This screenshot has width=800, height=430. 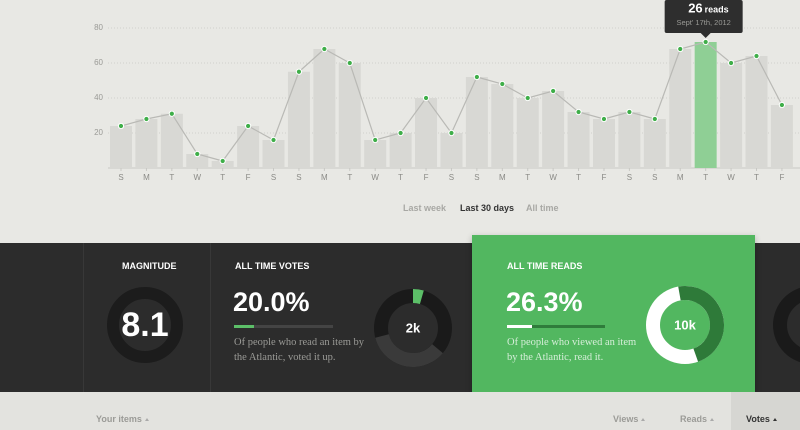 I want to click on y-tick-label: 60, so click(x=98, y=62).